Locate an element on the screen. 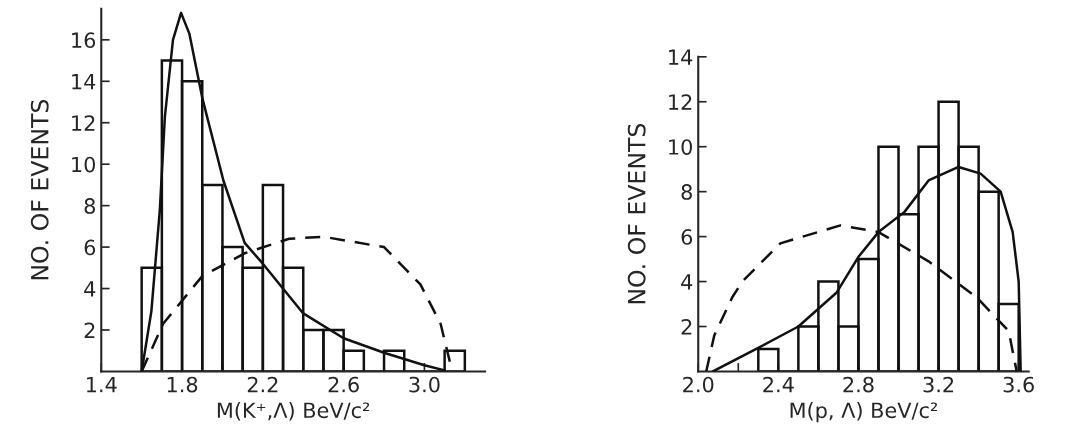 The width and height of the screenshot is (1066, 437). x-axis-title: M(p, Λ) BeV/c² is located at coordinates (864, 412).